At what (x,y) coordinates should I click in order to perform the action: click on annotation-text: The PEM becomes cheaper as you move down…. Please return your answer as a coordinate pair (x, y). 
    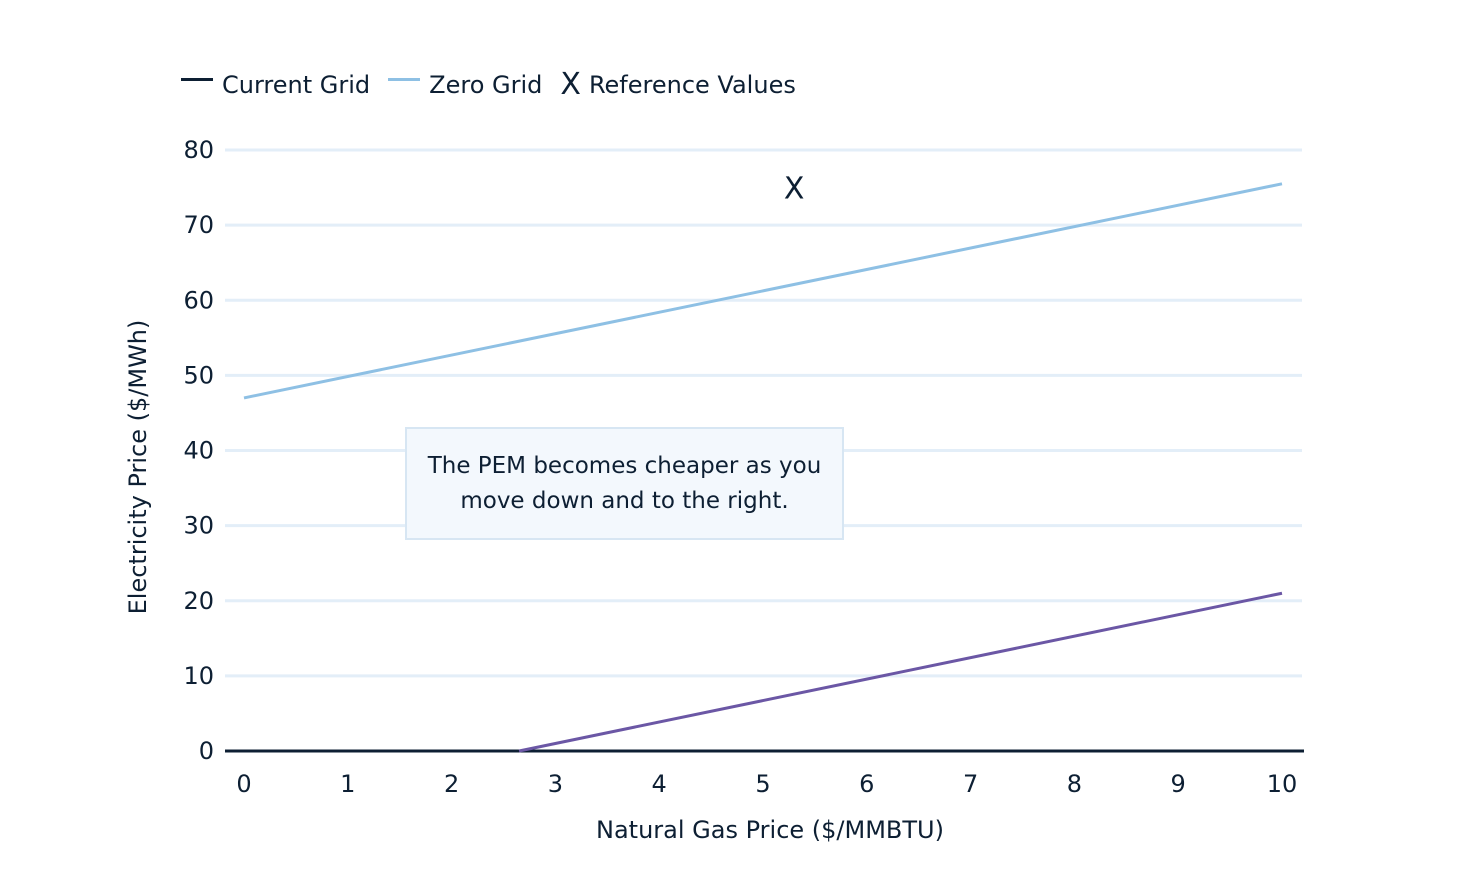
    Looking at the image, I should click on (624, 483).